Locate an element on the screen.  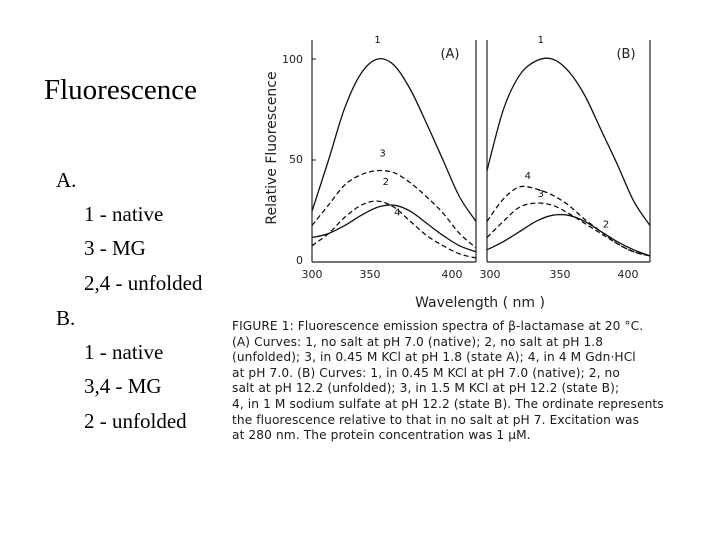
legend-item: 3,4 - MG is located at coordinates (123, 386).